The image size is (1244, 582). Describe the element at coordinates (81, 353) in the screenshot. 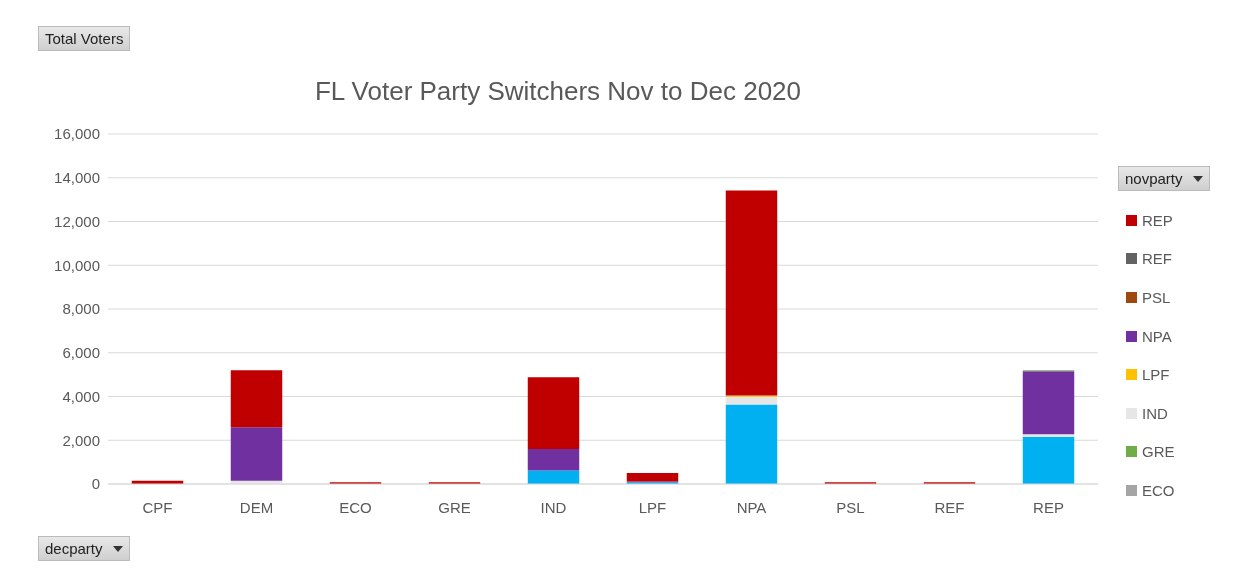

I see `y-tick-label: 6,000` at that location.